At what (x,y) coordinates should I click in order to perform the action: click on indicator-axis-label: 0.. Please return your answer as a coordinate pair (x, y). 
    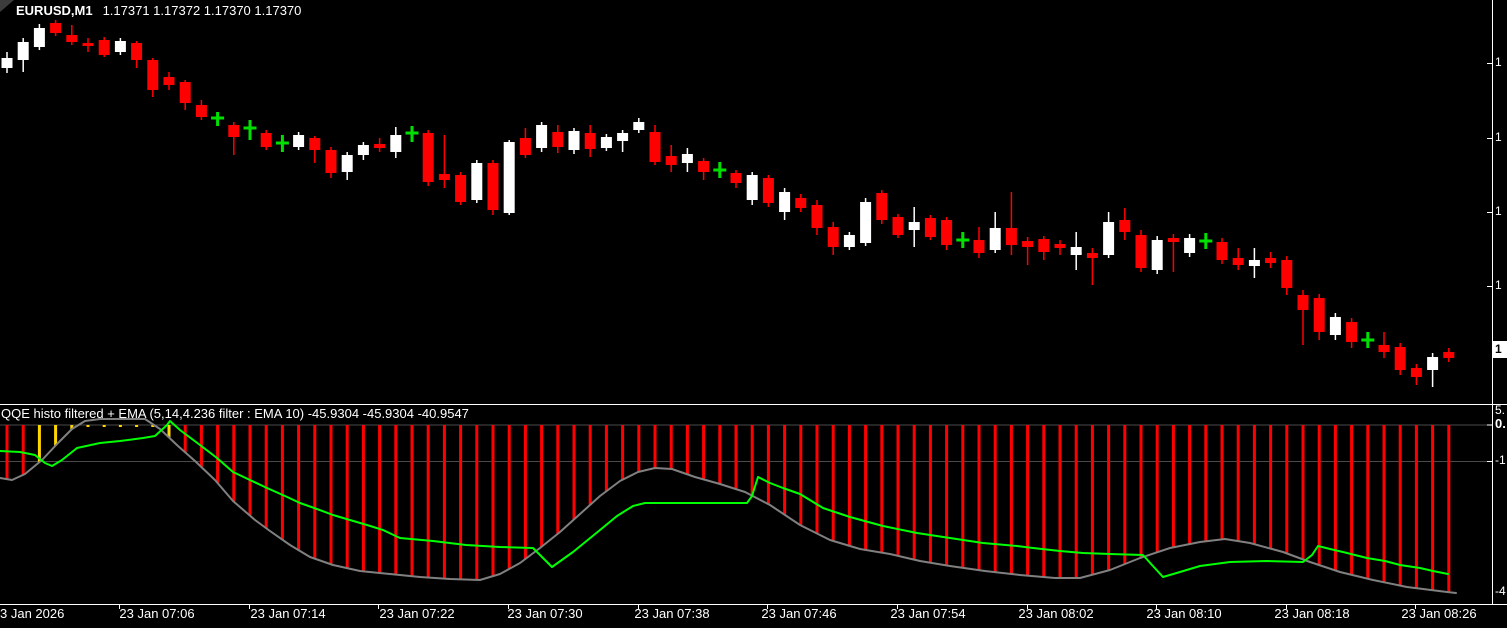
    Looking at the image, I should click on (1500, 423).